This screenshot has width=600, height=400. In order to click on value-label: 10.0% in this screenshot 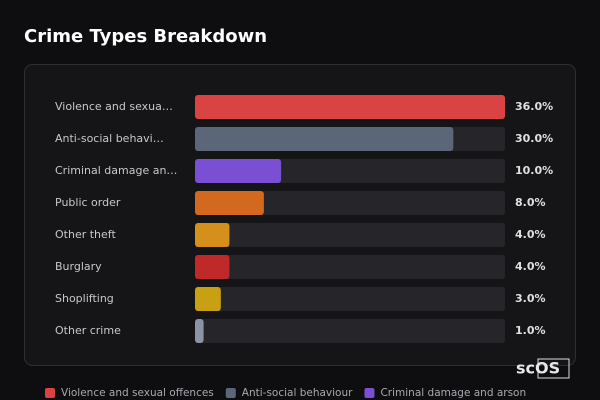, I will do `click(534, 170)`.